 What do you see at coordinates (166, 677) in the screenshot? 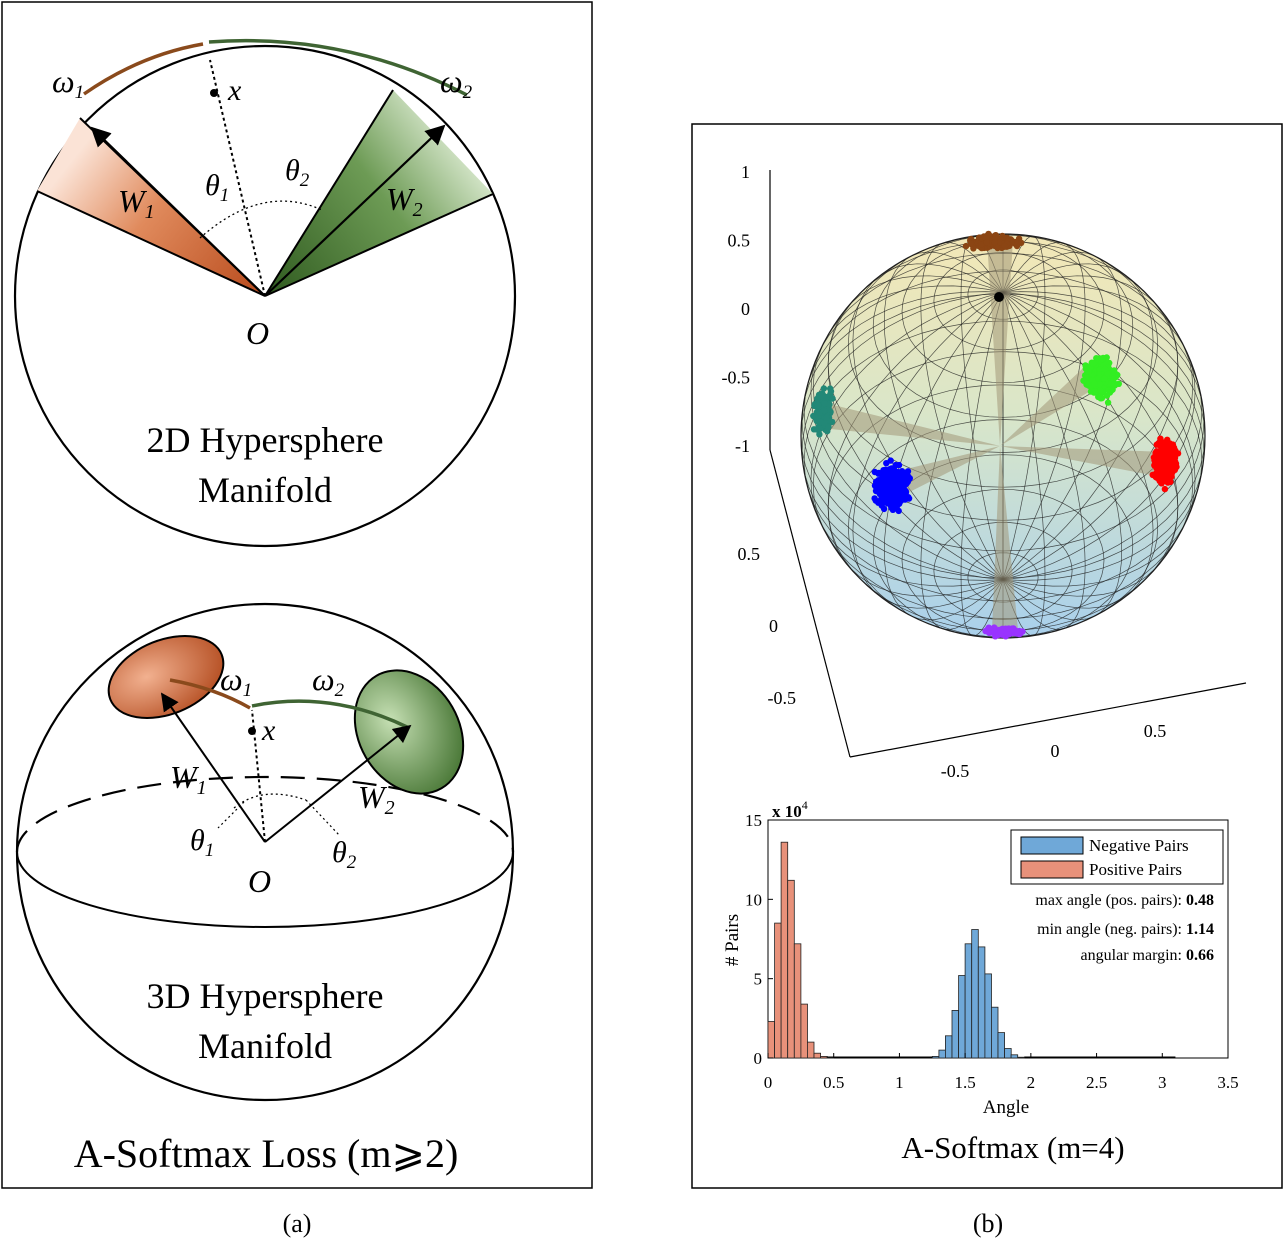
I see `w1-cap` at bounding box center [166, 677].